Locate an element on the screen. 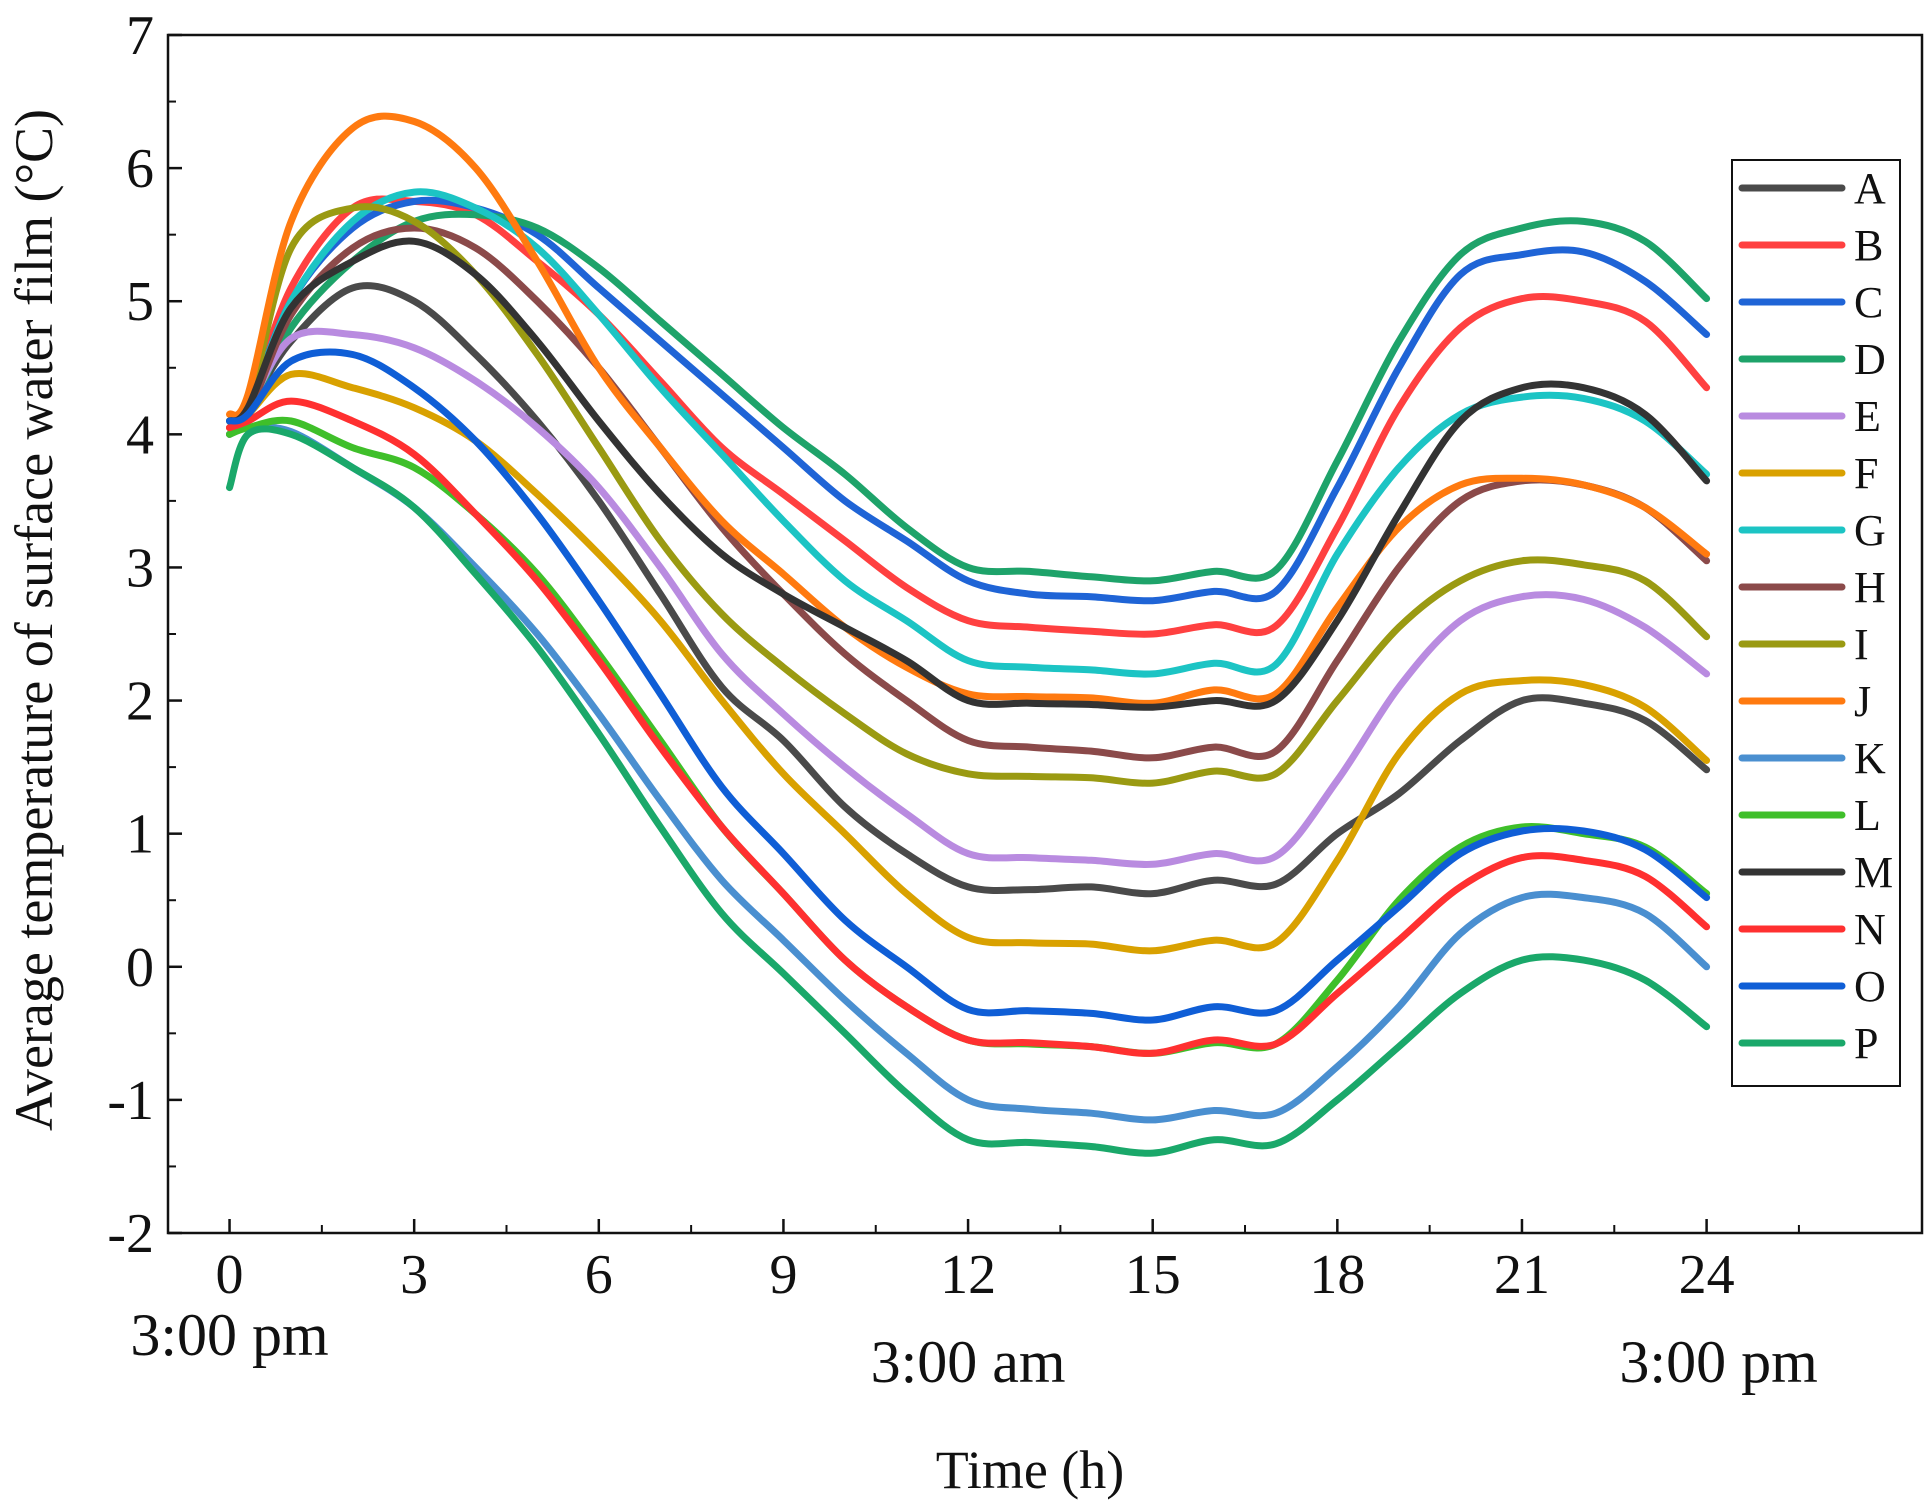 The width and height of the screenshot is (1928, 1507). x-tick-label: 9 is located at coordinates (783, 1275).